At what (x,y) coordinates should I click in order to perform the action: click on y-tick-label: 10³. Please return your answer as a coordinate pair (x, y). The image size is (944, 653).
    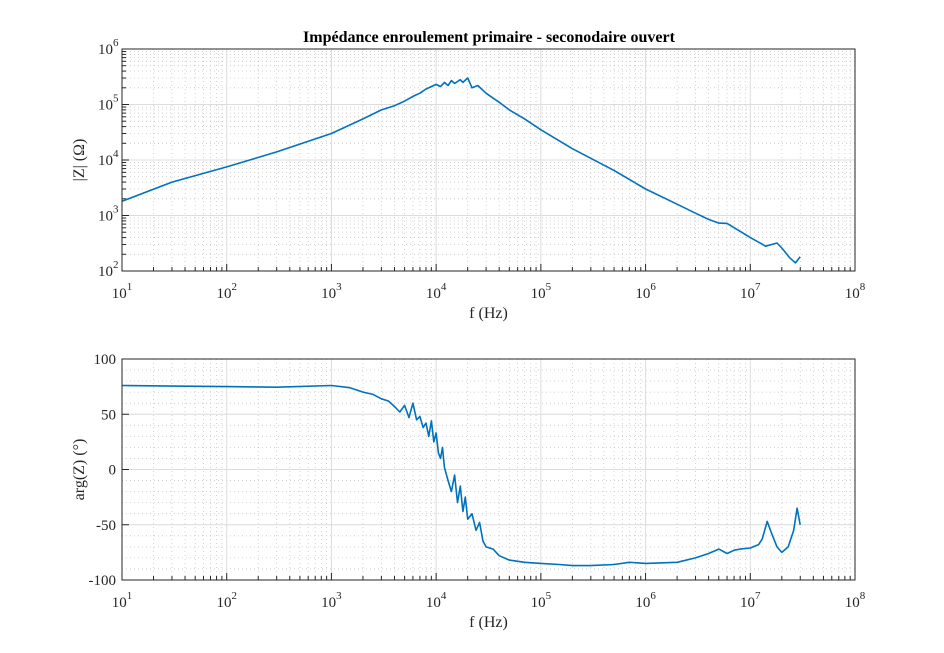
    Looking at the image, I should click on (108, 214).